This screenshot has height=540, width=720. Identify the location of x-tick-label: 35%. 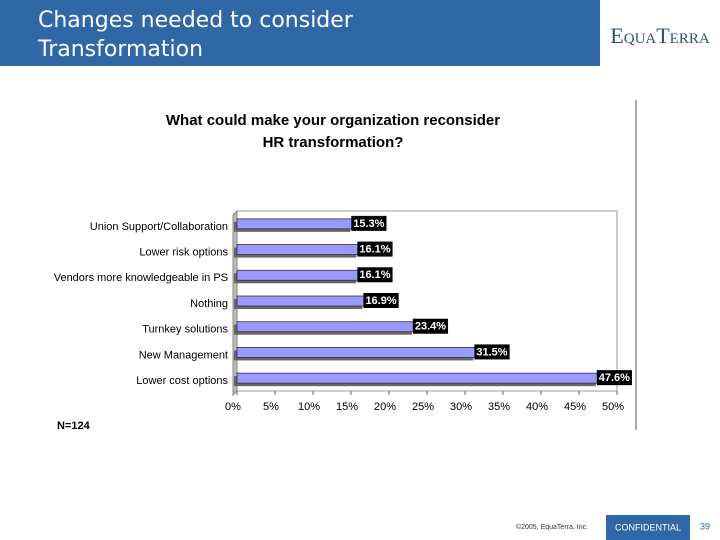
(499, 407).